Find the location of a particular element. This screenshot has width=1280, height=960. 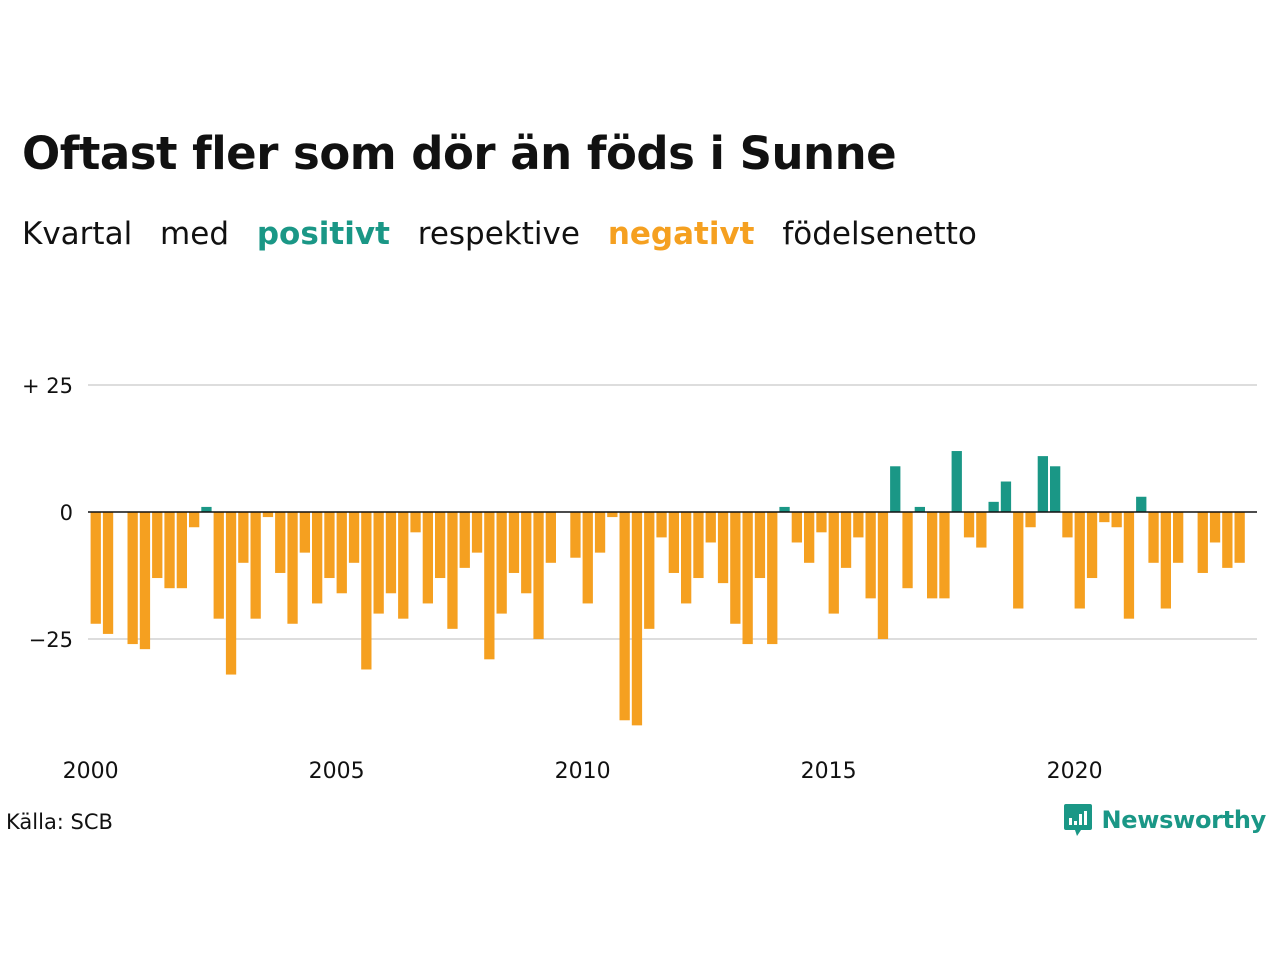

y-tick-label: + 25 is located at coordinates (47, 386).